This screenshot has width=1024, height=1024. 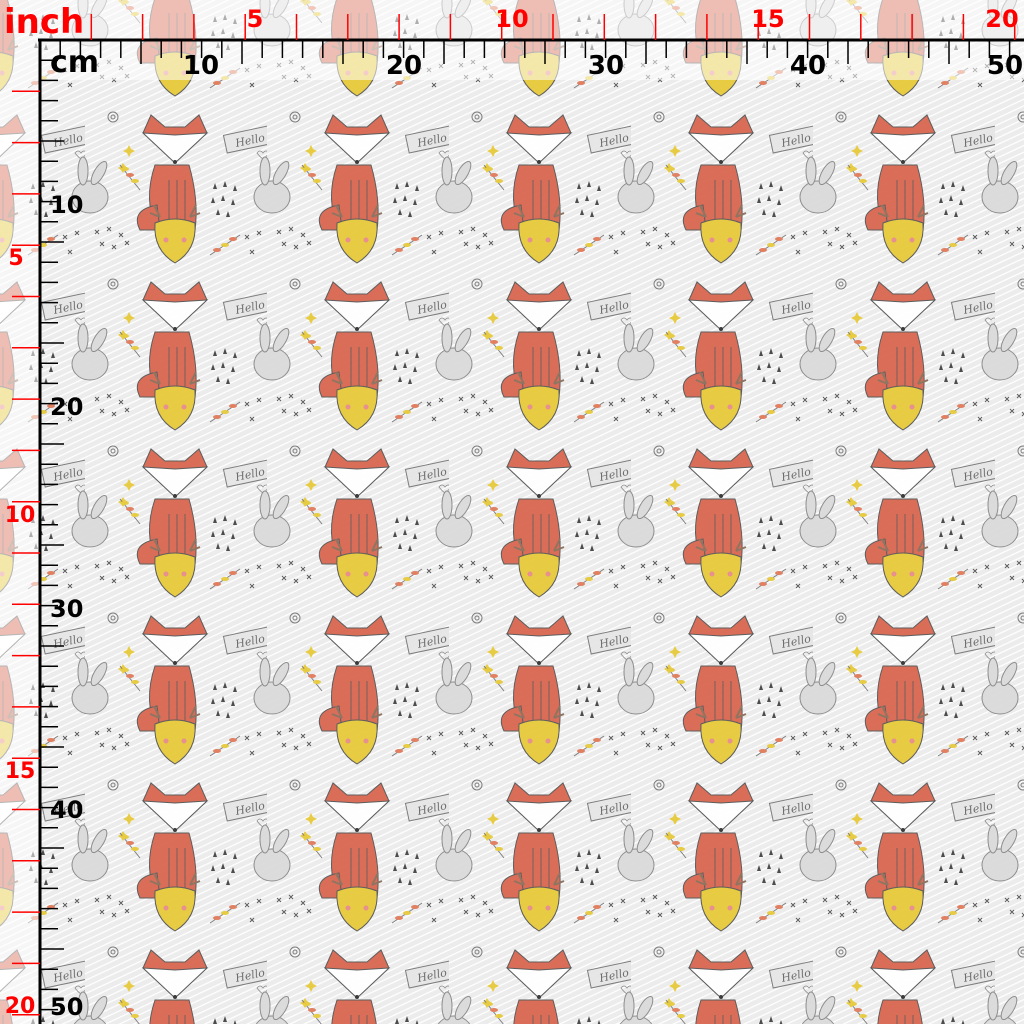 I want to click on left-cm-label: 40, so click(x=66, y=810).